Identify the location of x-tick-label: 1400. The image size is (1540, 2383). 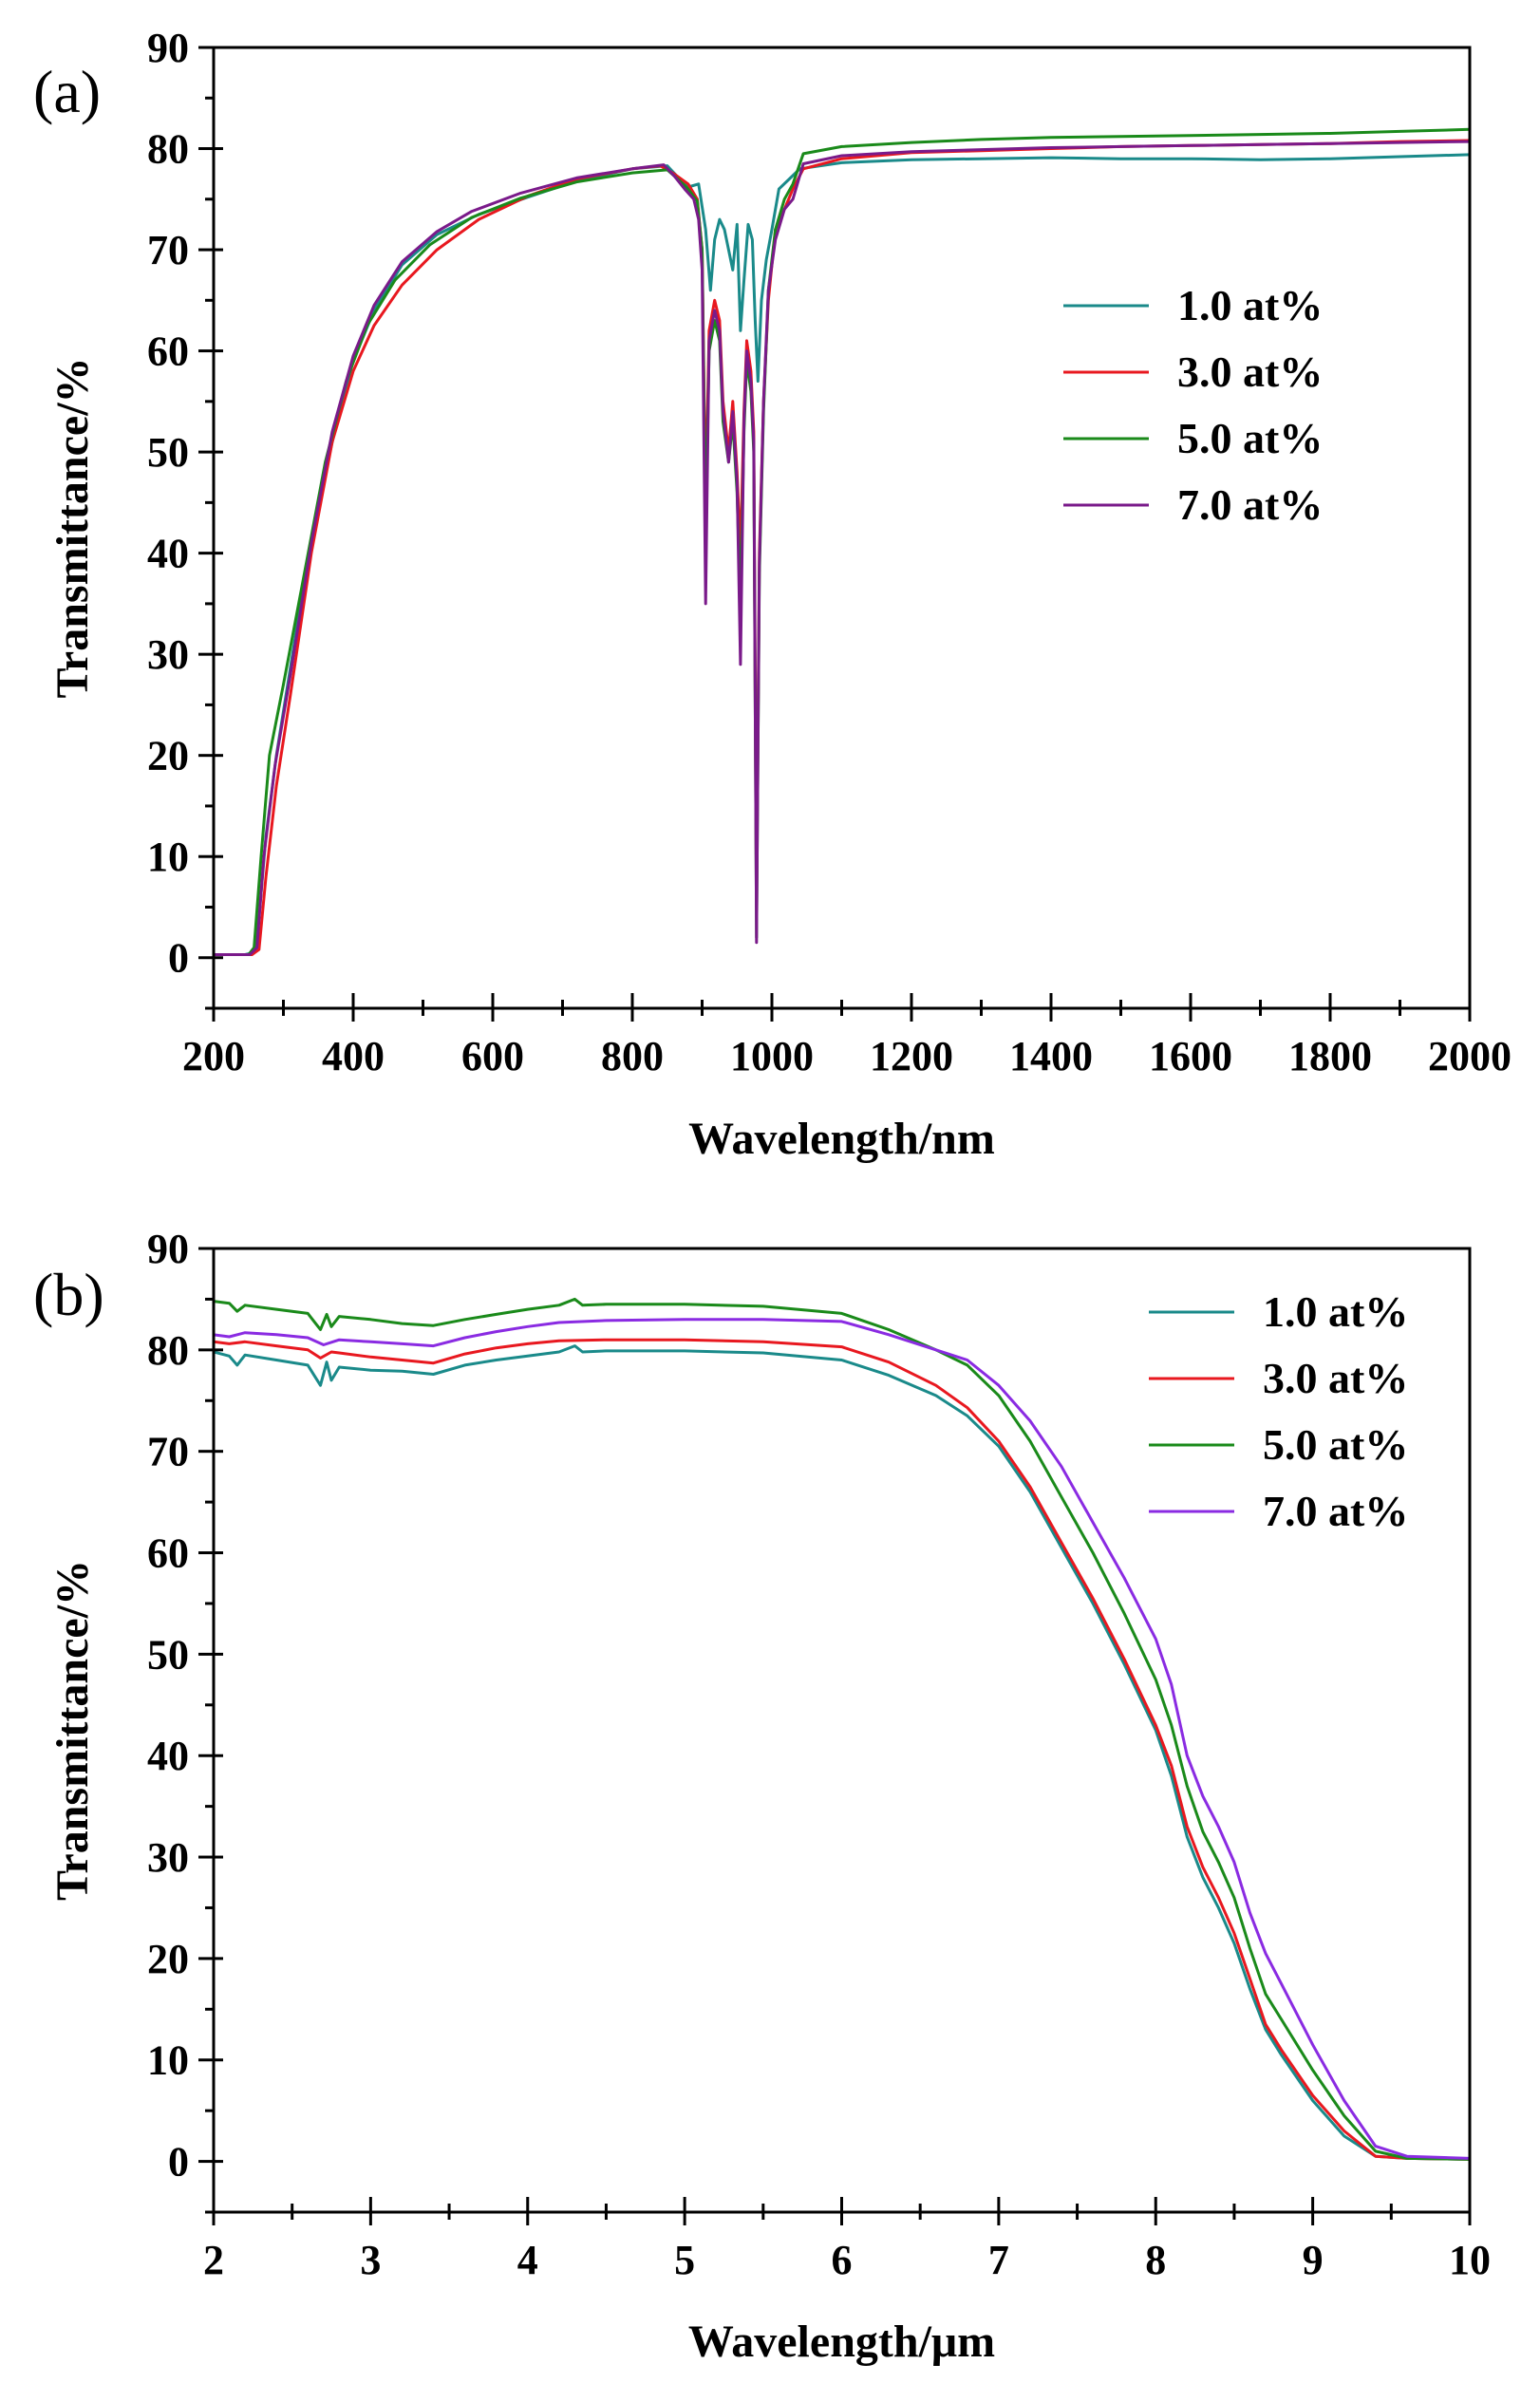
(1051, 1056).